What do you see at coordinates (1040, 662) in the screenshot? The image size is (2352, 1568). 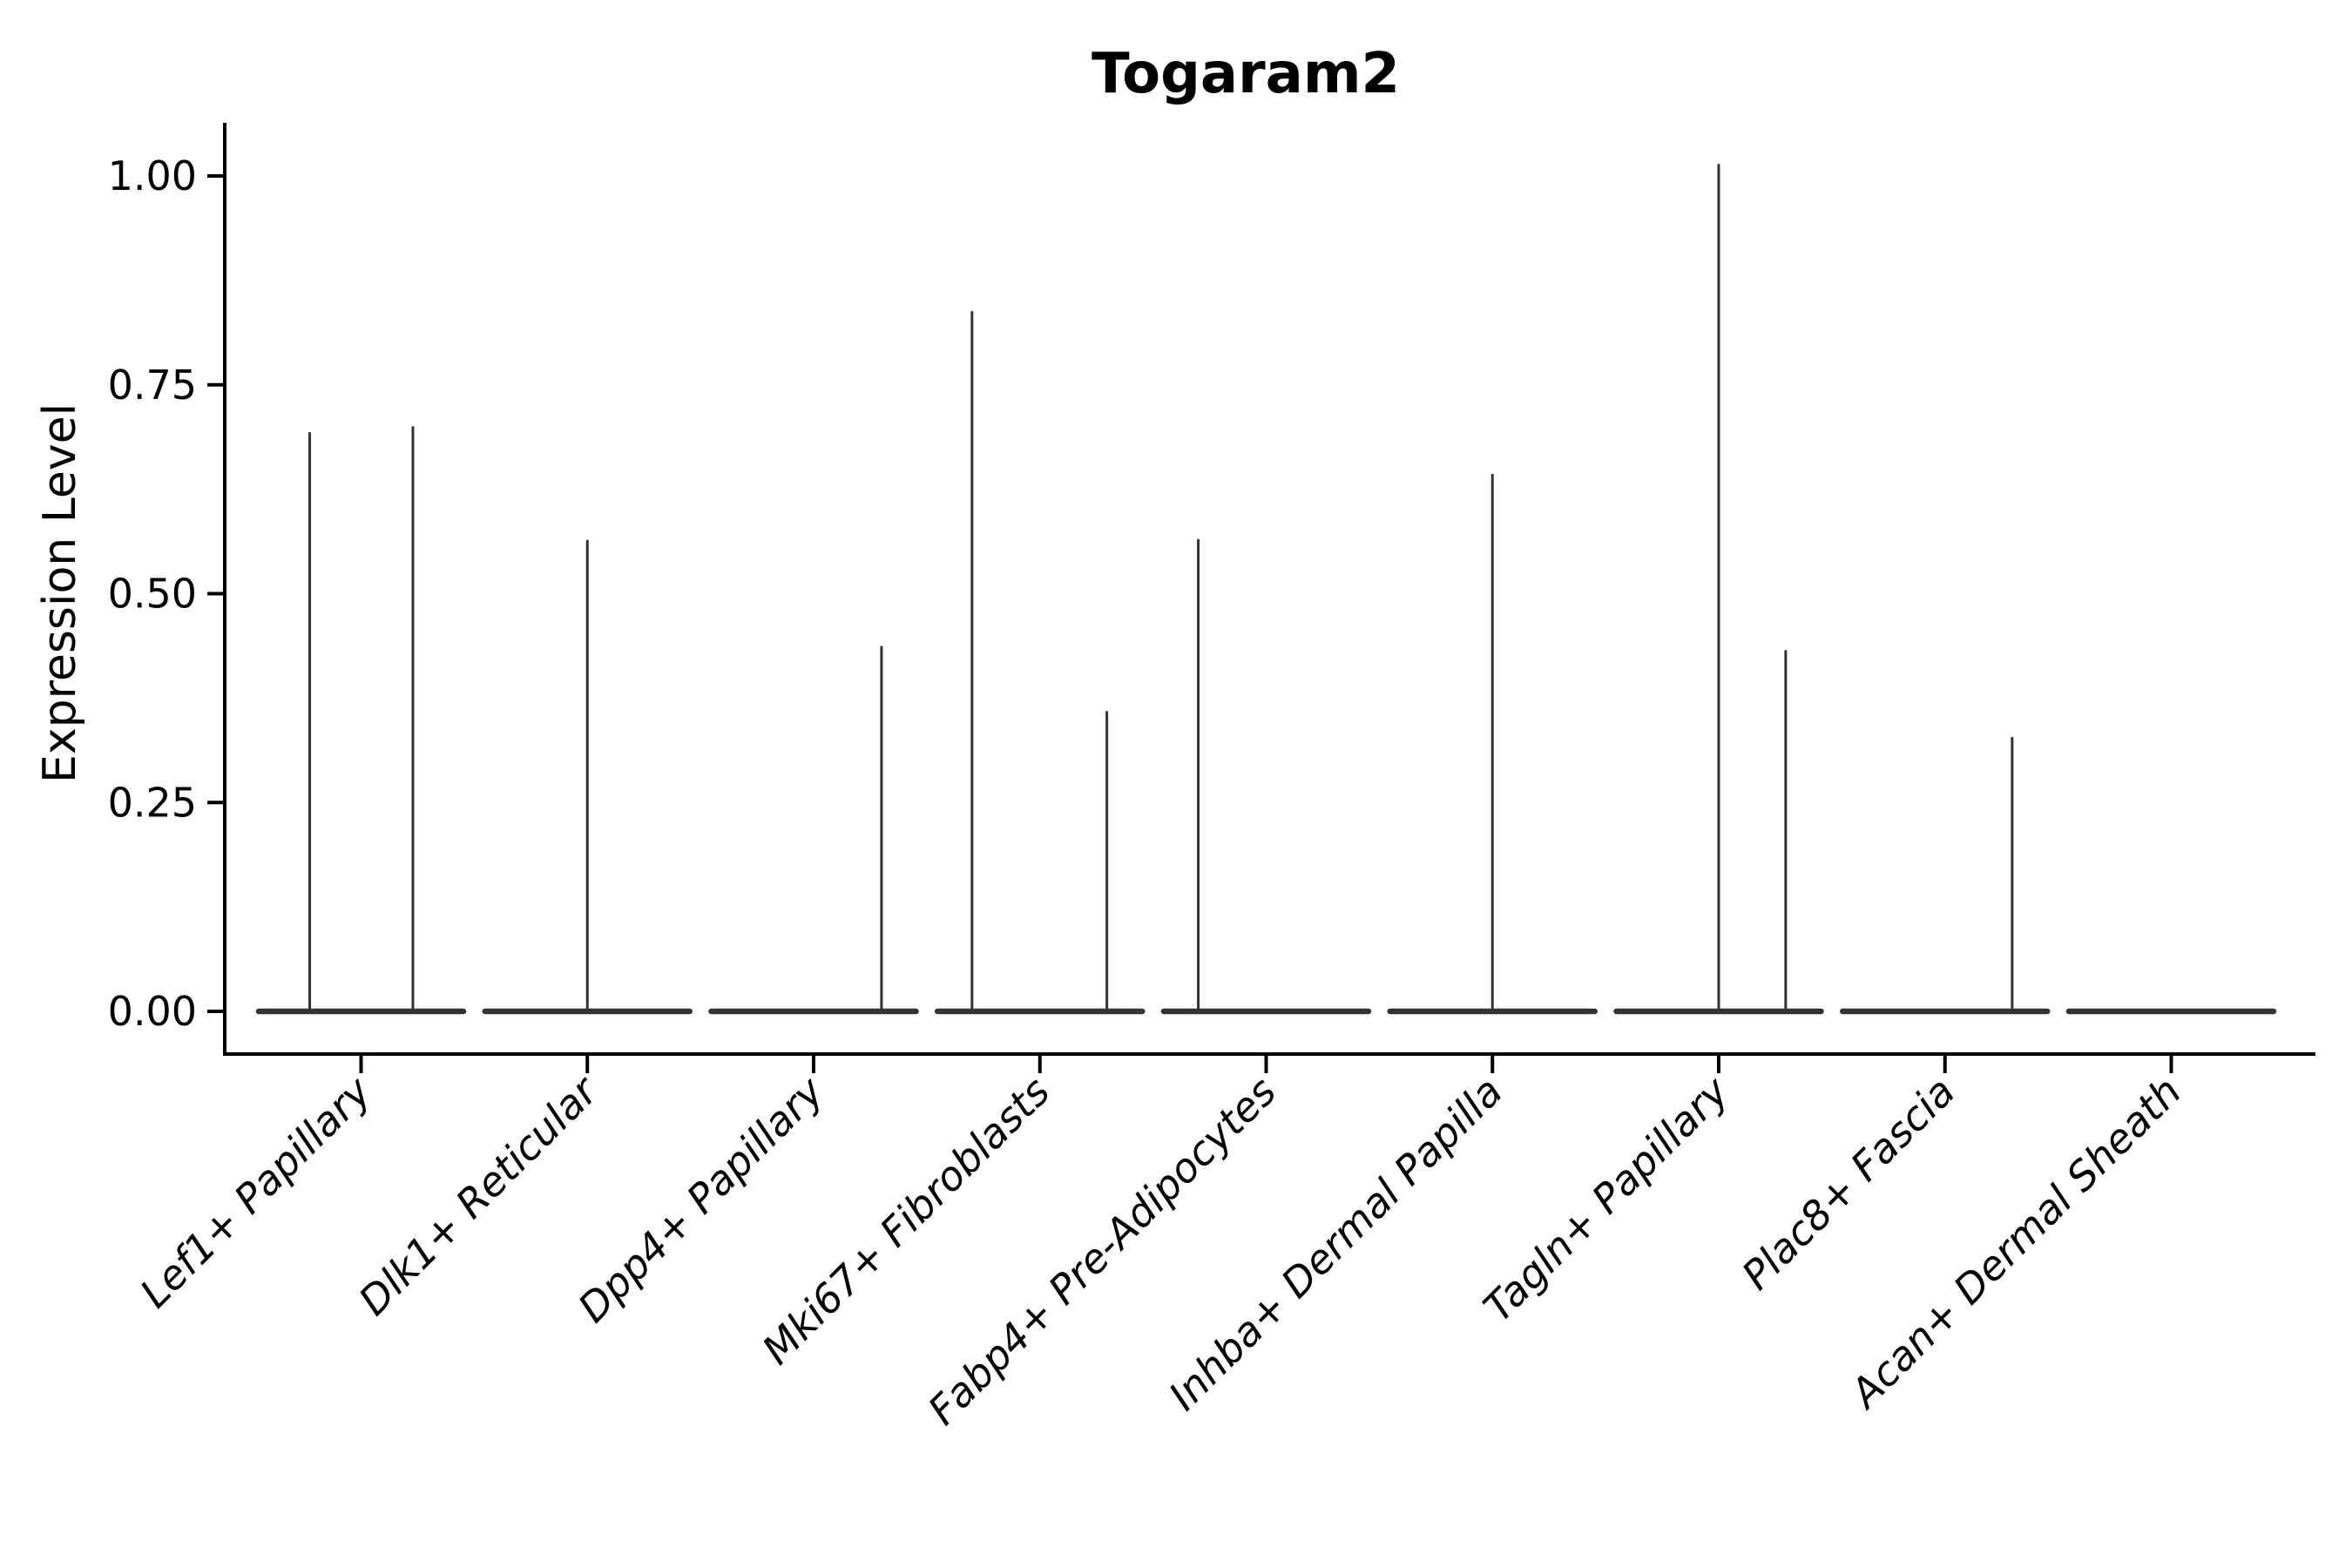 I see `violin-mki67-fibroblasts` at bounding box center [1040, 662].